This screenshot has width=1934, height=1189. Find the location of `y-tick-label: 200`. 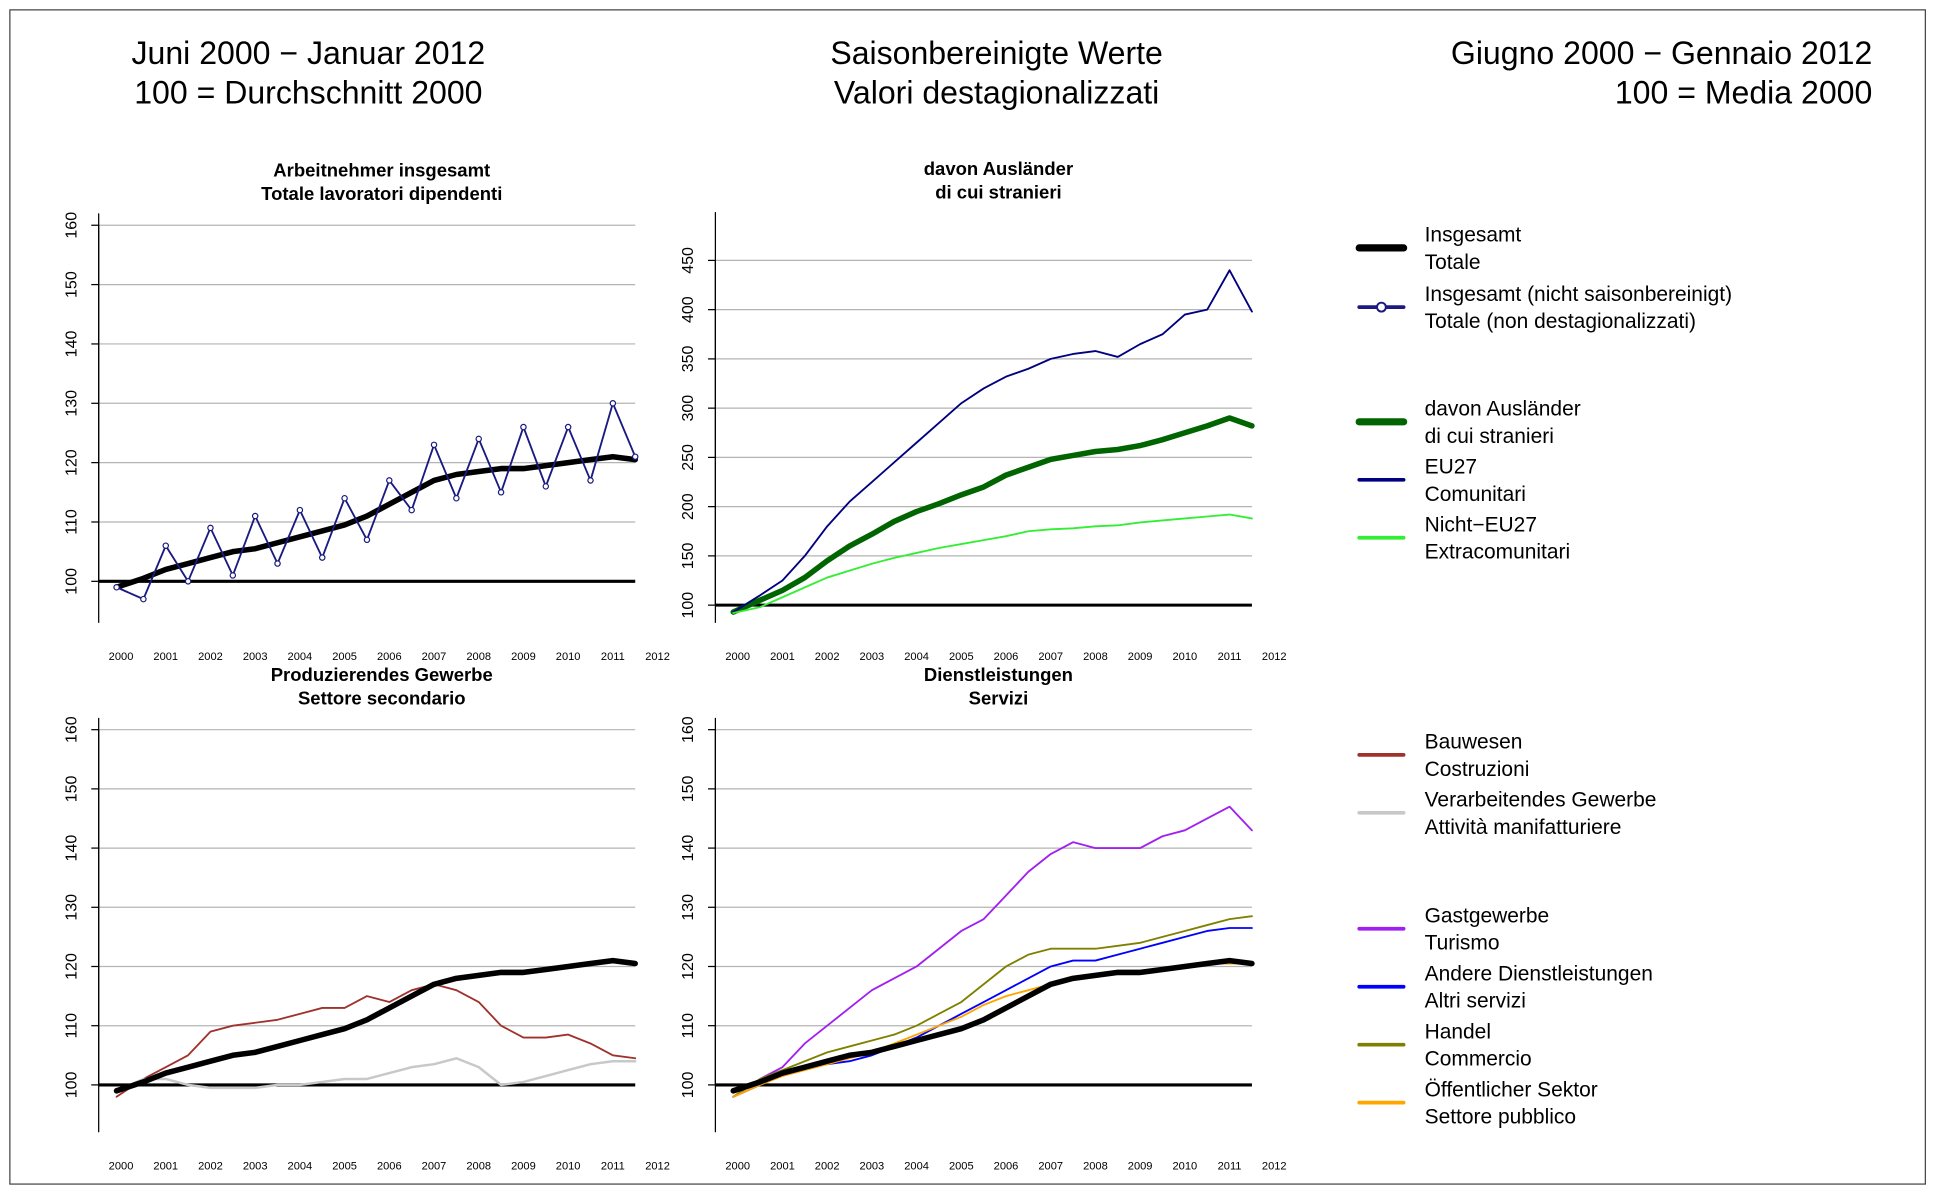

y-tick-label: 200 is located at coordinates (688, 506).